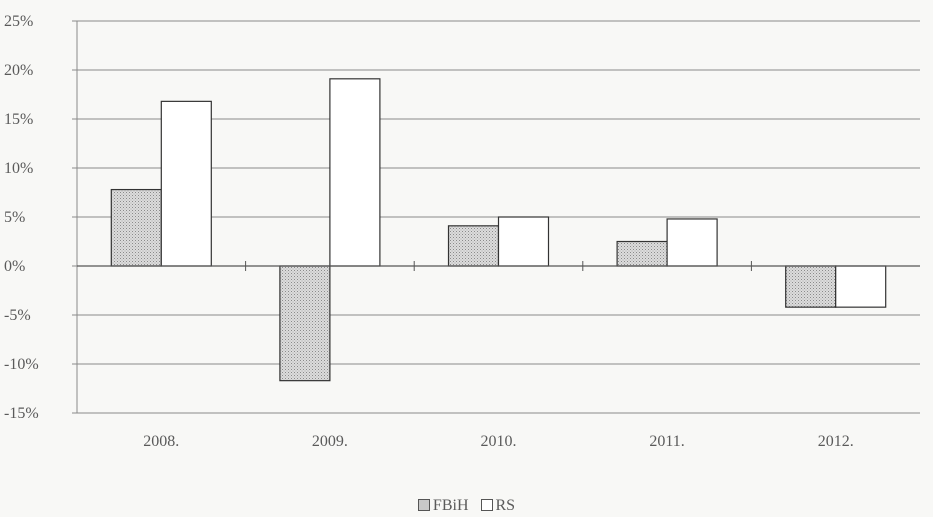 This screenshot has width=933, height=517. I want to click on x-tick-label-4: 2012., so click(836, 441).